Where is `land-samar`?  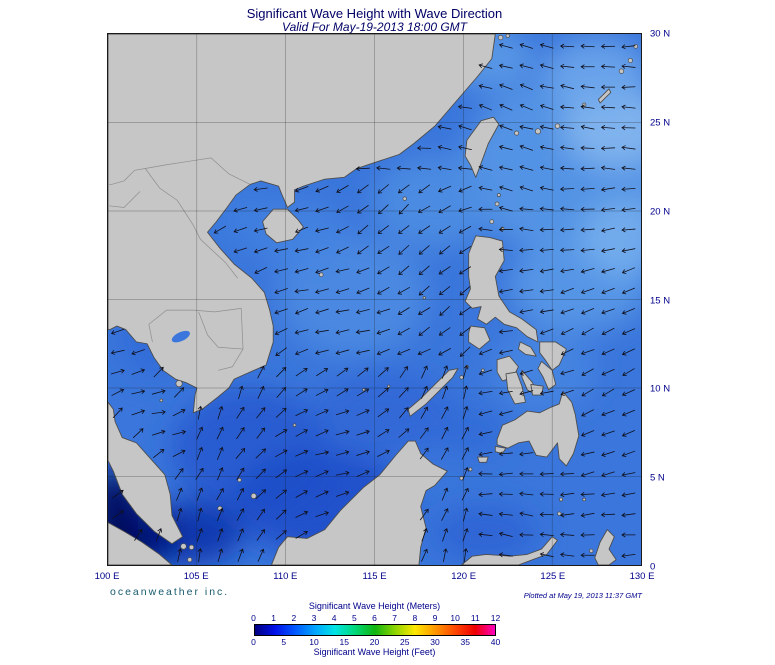 land-samar is located at coordinates (553, 356).